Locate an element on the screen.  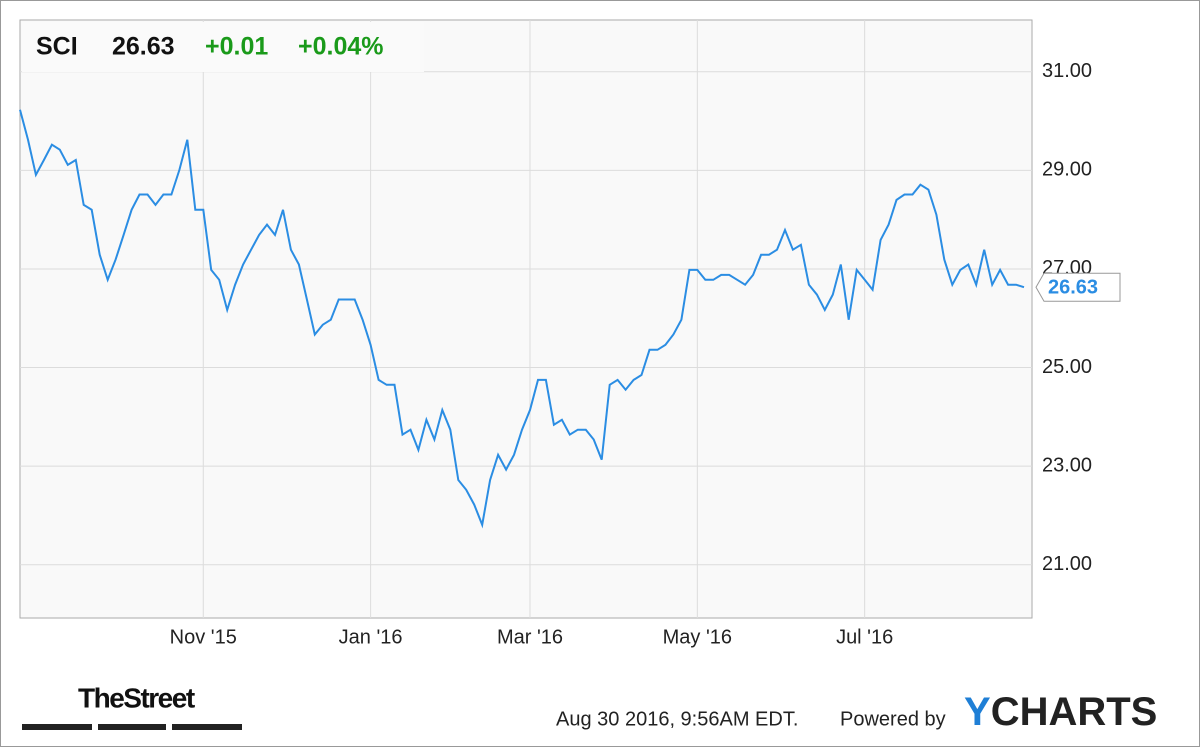
y-tick-label: 25.00 is located at coordinates (1067, 367).